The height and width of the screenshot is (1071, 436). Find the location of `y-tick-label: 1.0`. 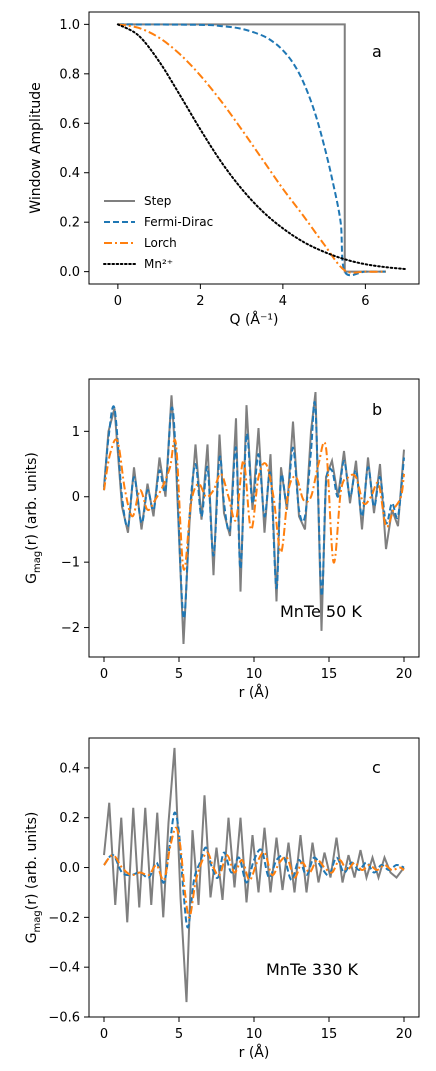

y-tick-label: 1.0 is located at coordinates (69, 25).